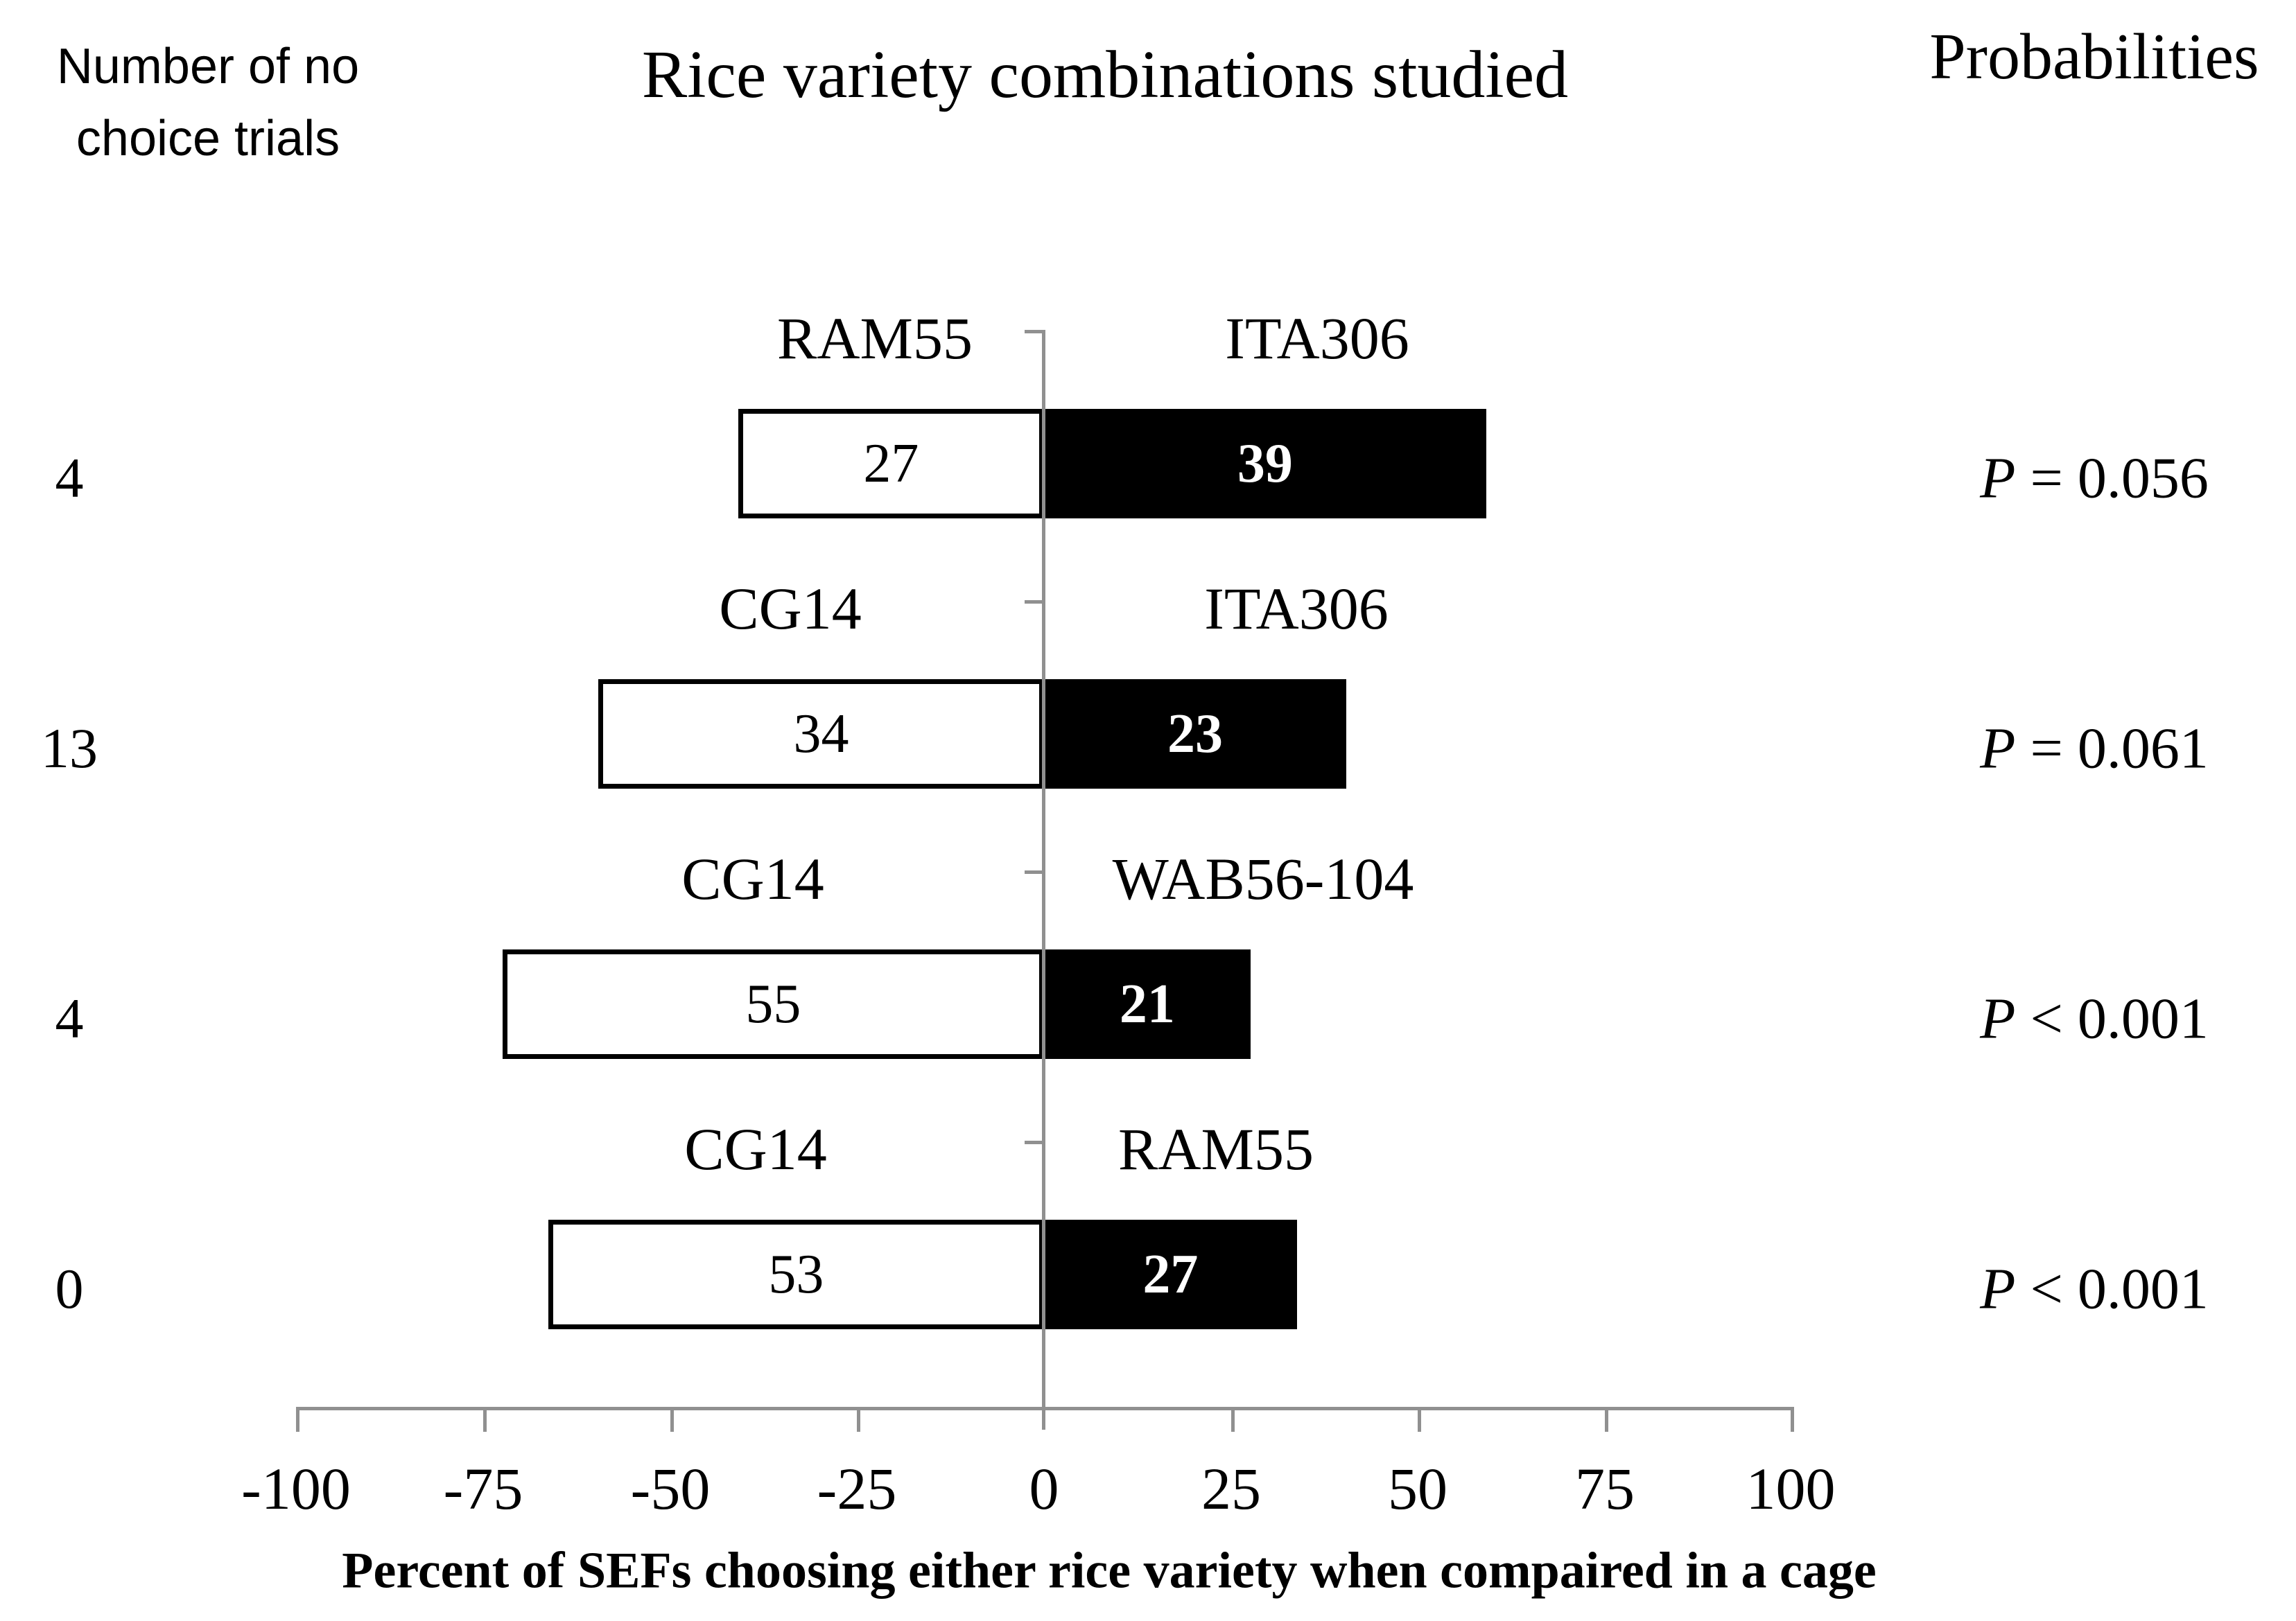 Image resolution: width=2296 pixels, height=1621 pixels. I want to click on right-bar: 27, so click(1170, 1274).